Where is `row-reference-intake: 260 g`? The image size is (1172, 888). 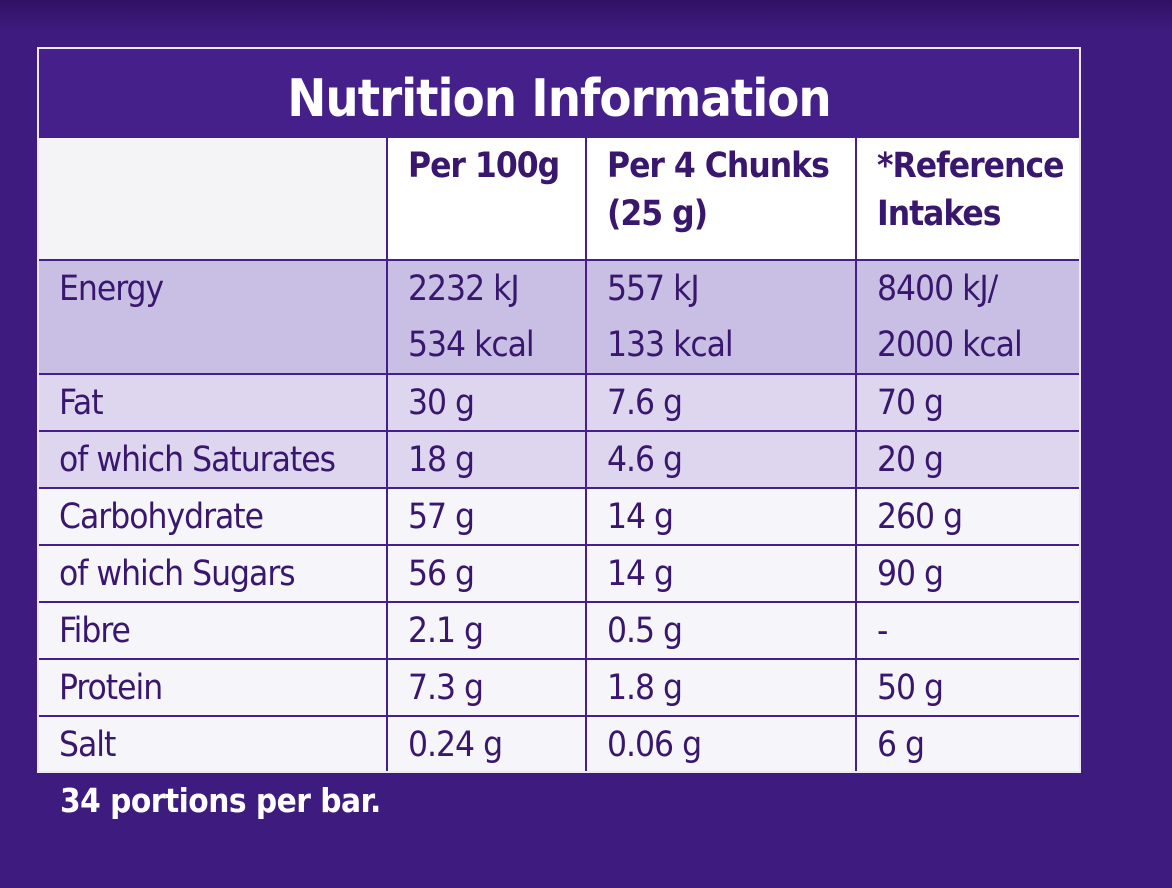
row-reference-intake: 260 g is located at coordinates (967, 517).